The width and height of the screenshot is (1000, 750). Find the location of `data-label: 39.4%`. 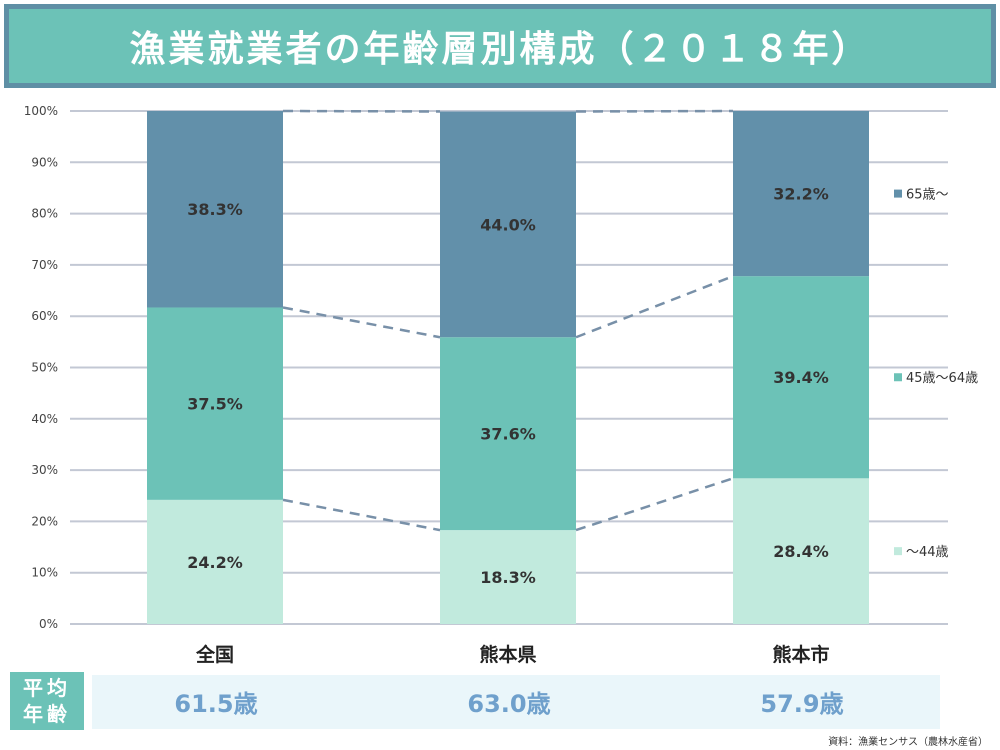

data-label: 39.4% is located at coordinates (801, 377).